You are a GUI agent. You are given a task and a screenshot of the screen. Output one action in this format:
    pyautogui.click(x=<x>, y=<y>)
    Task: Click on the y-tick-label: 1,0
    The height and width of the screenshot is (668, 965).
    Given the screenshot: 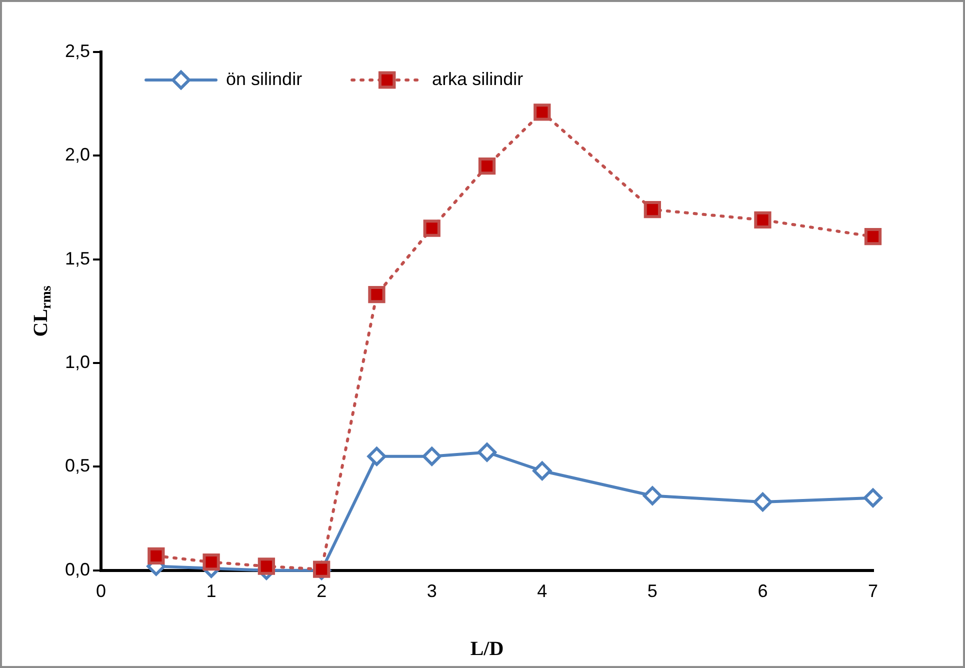 What is the action you would take?
    pyautogui.click(x=77, y=362)
    